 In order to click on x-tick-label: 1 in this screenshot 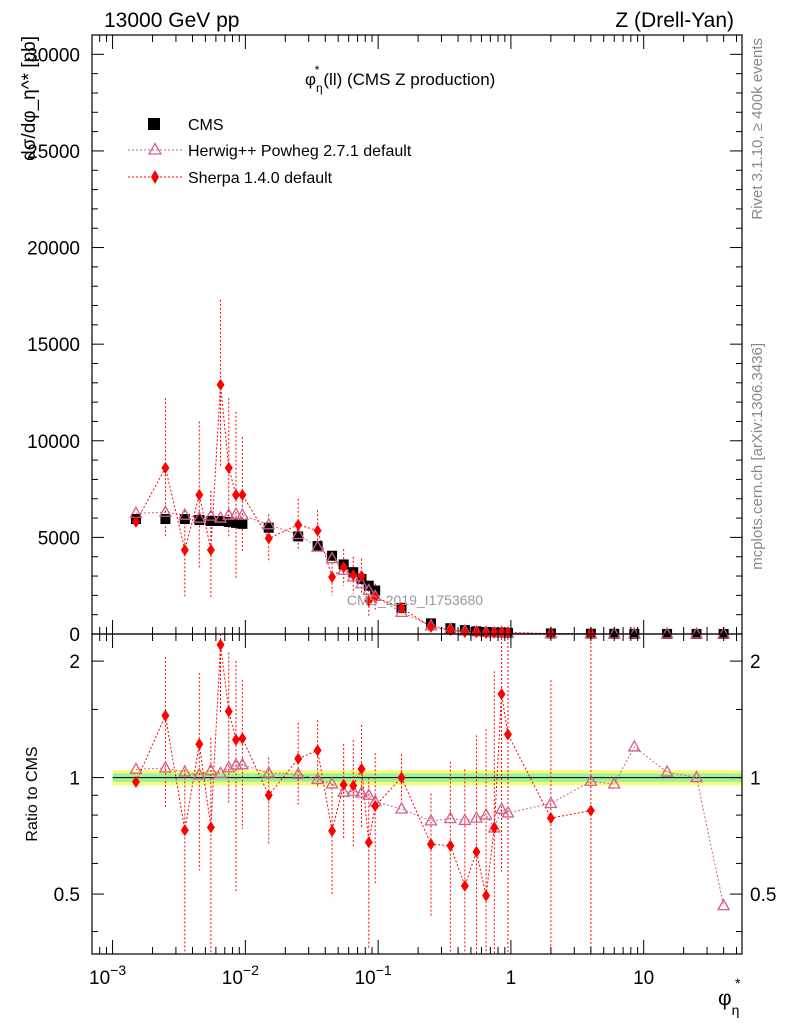, I will do `click(511, 978)`.